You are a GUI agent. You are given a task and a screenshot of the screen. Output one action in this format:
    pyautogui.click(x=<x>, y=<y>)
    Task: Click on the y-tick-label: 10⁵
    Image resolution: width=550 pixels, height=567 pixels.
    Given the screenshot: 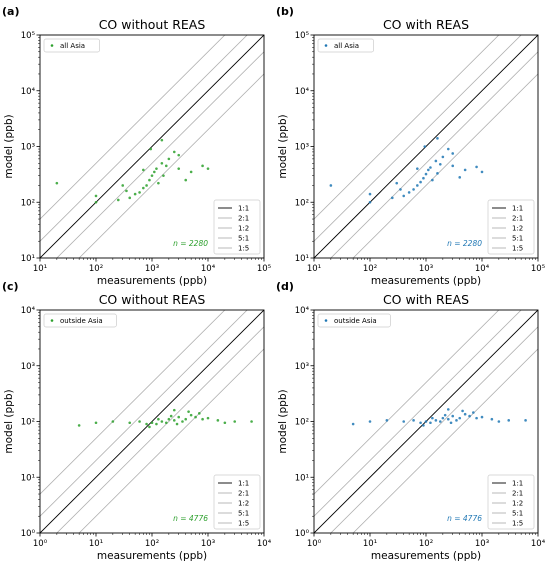 What is the action you would take?
    pyautogui.click(x=28, y=36)
    